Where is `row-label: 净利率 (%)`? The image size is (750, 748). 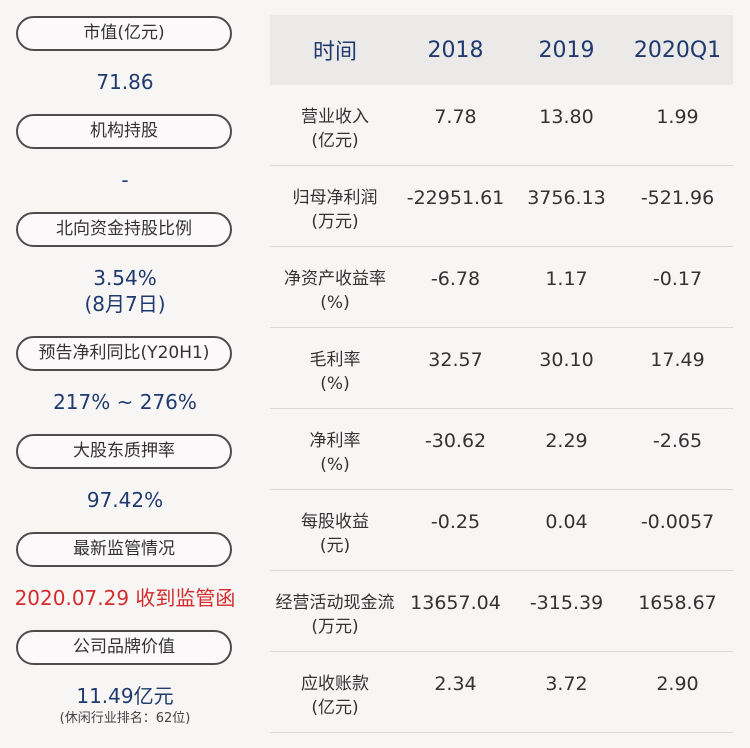
row-label: 净利率 (%) is located at coordinates (335, 443).